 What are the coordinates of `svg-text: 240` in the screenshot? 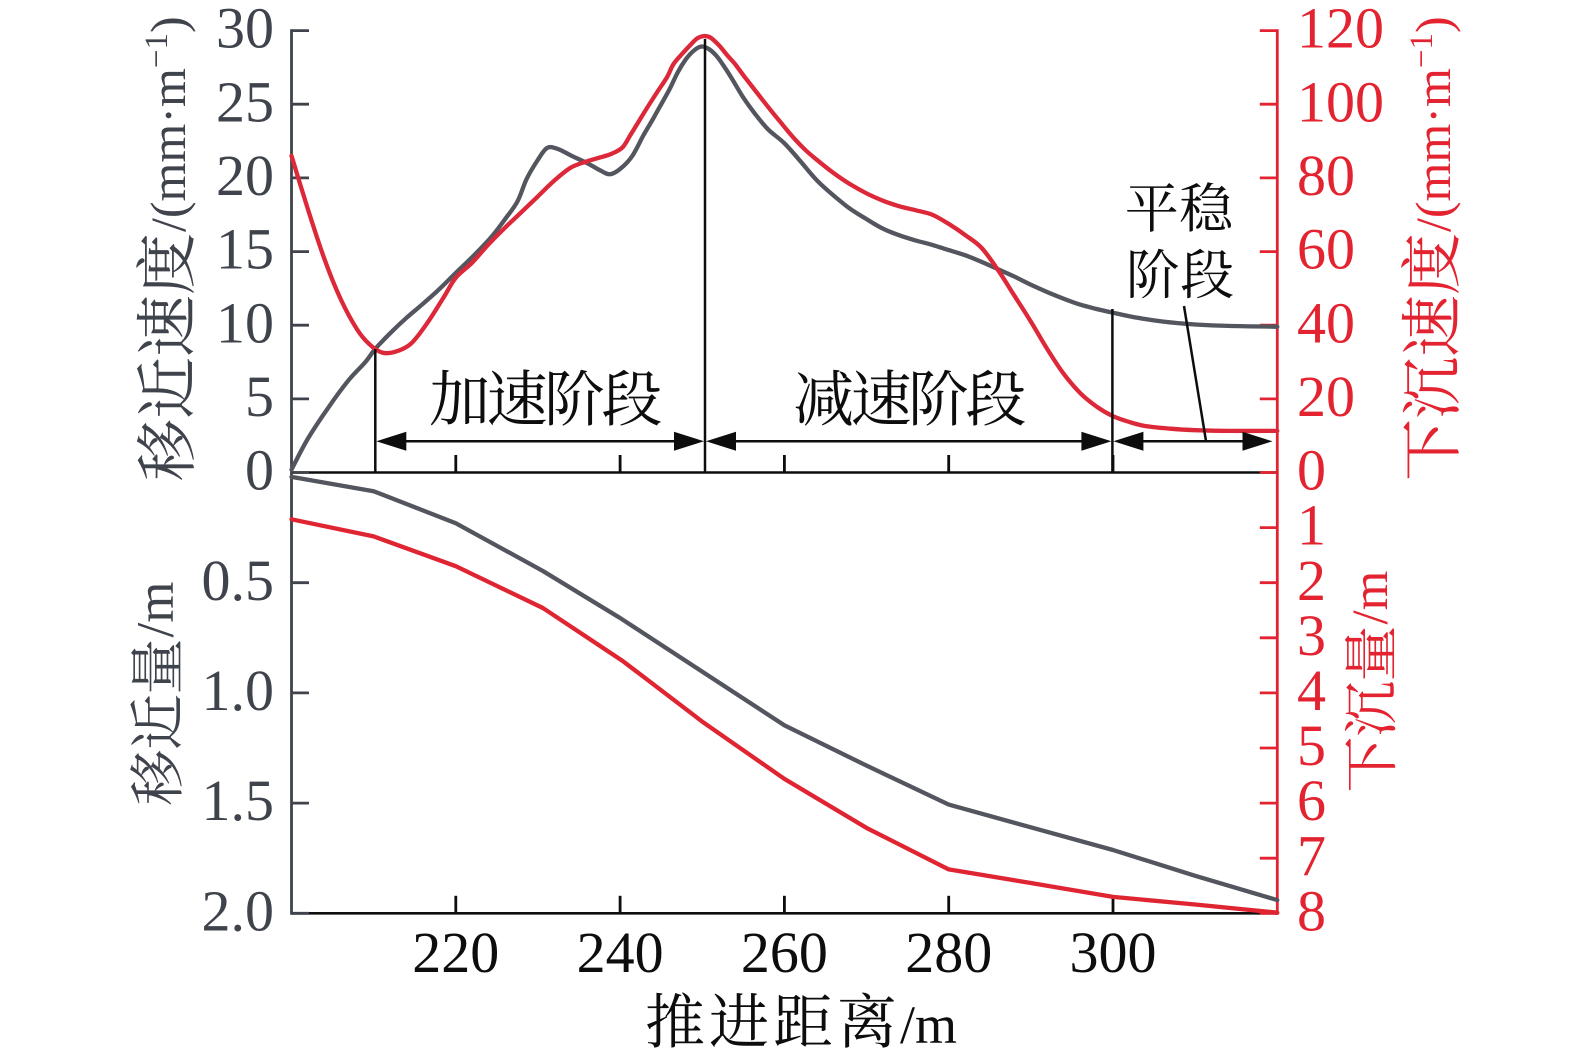 It's located at (620, 952).